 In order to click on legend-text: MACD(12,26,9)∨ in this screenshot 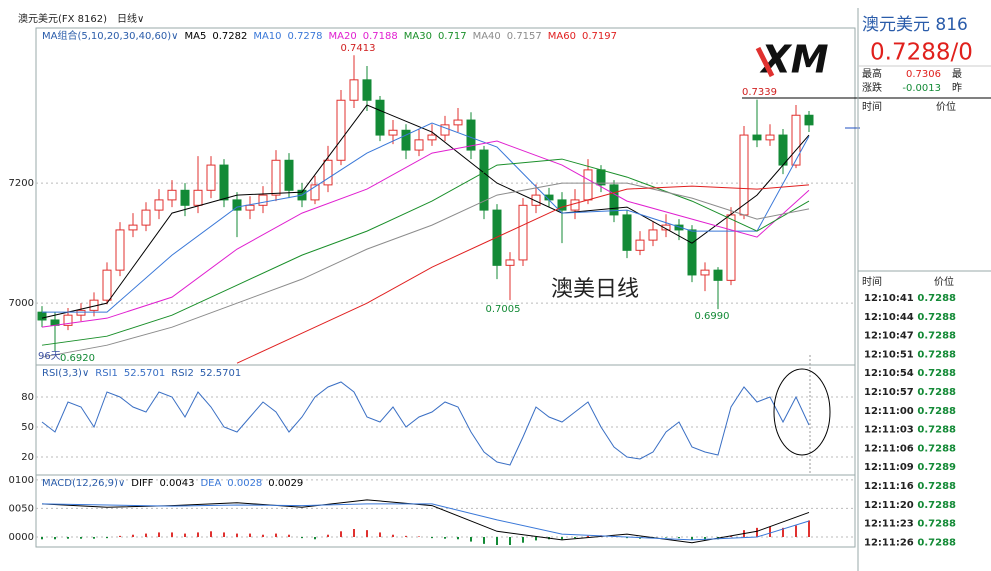, I will do `click(83, 483)`.